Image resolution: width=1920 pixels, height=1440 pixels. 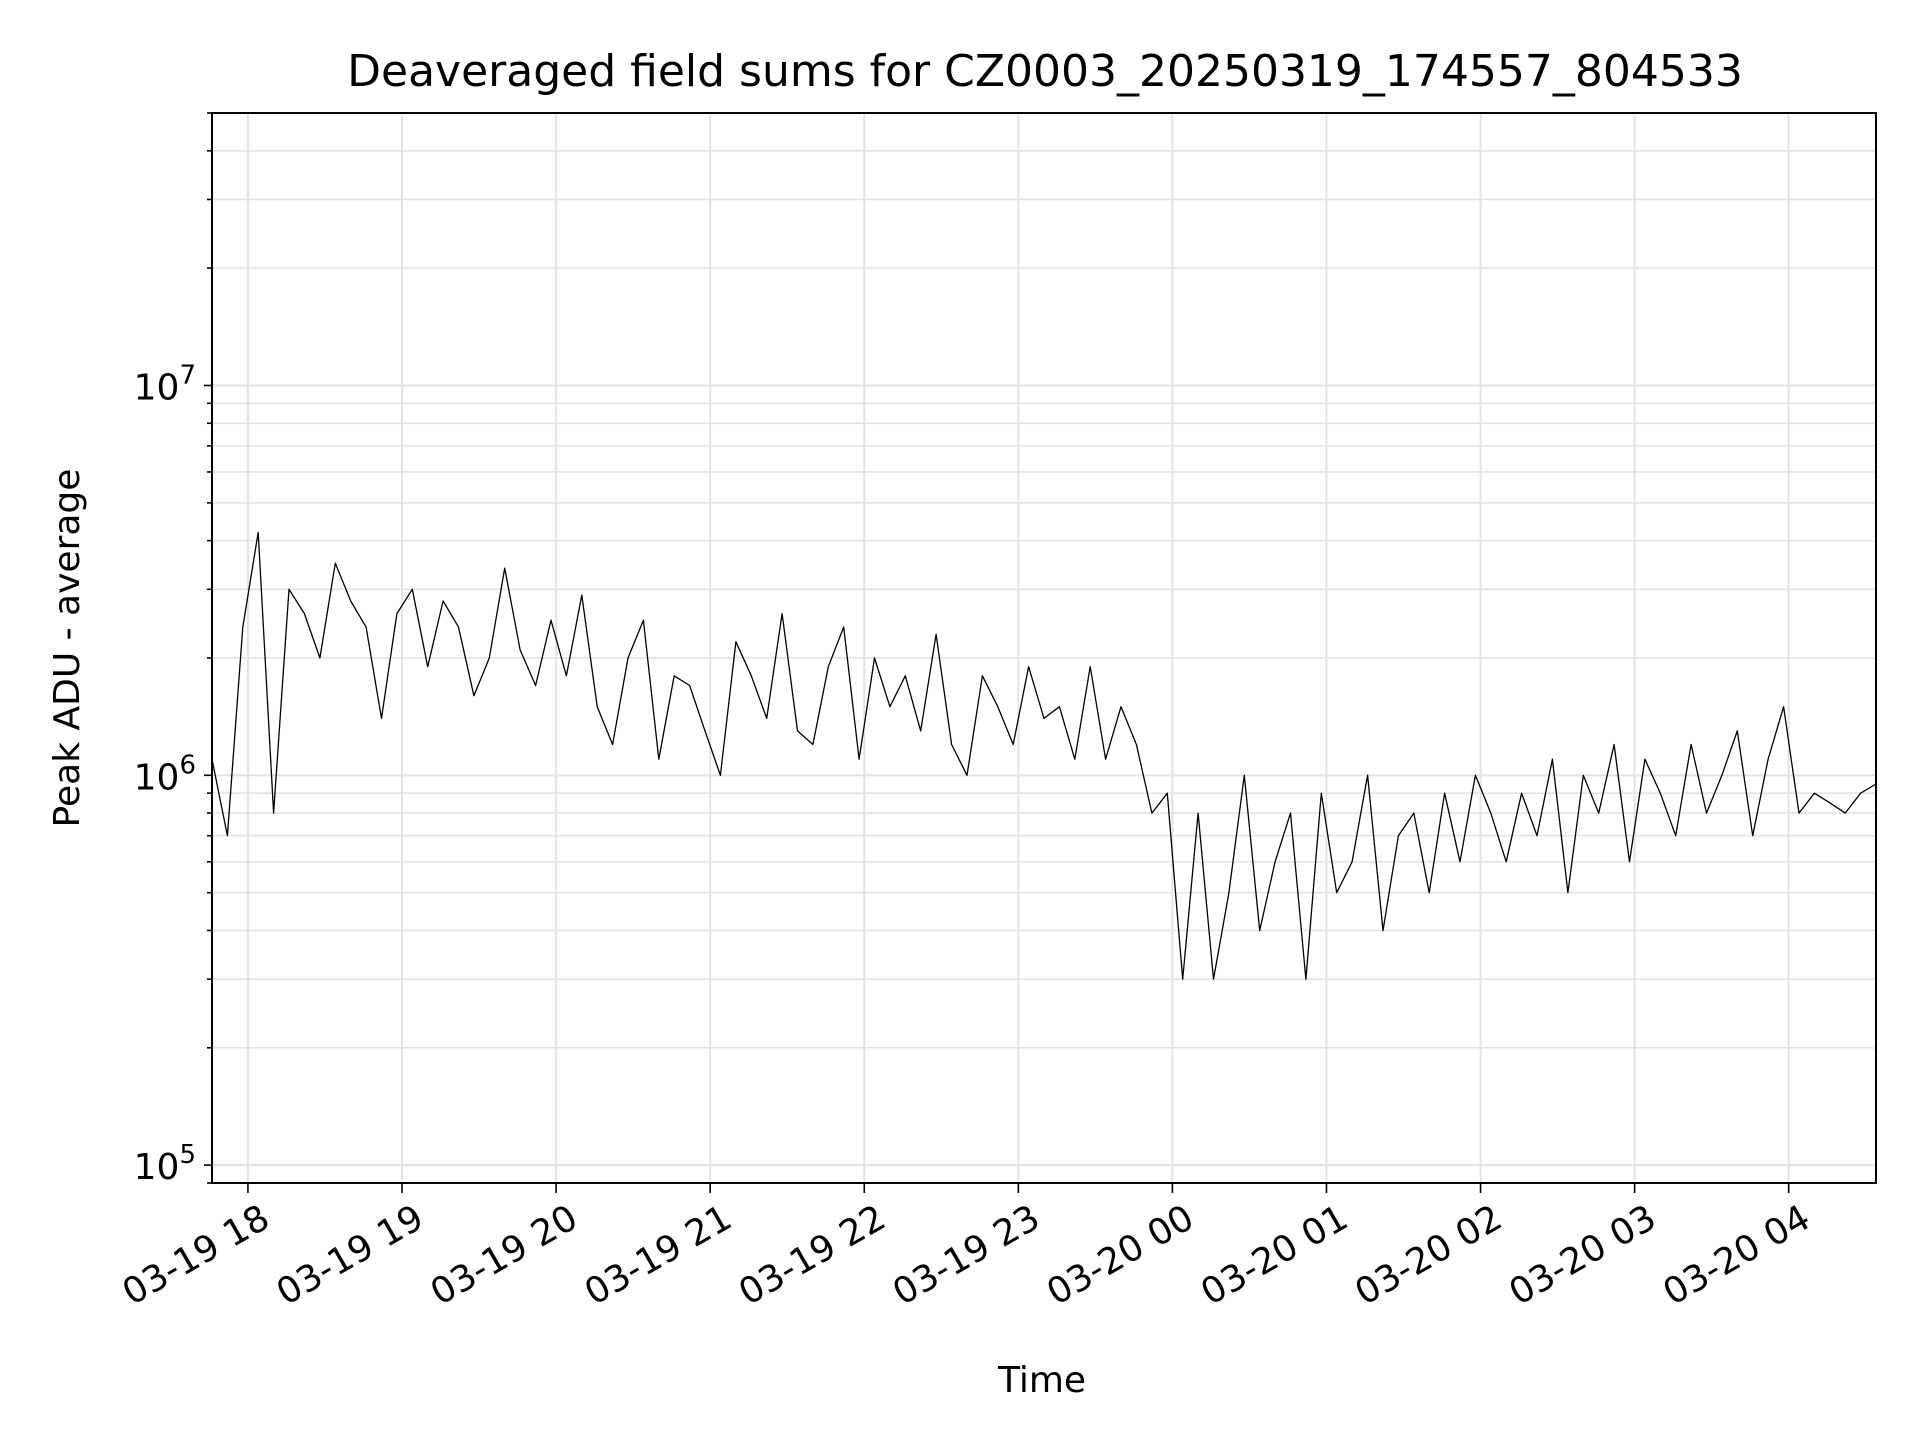 What do you see at coordinates (173, 650) in the screenshot?
I see `y-axis: 10⁵ 10⁶ 10⁷` at bounding box center [173, 650].